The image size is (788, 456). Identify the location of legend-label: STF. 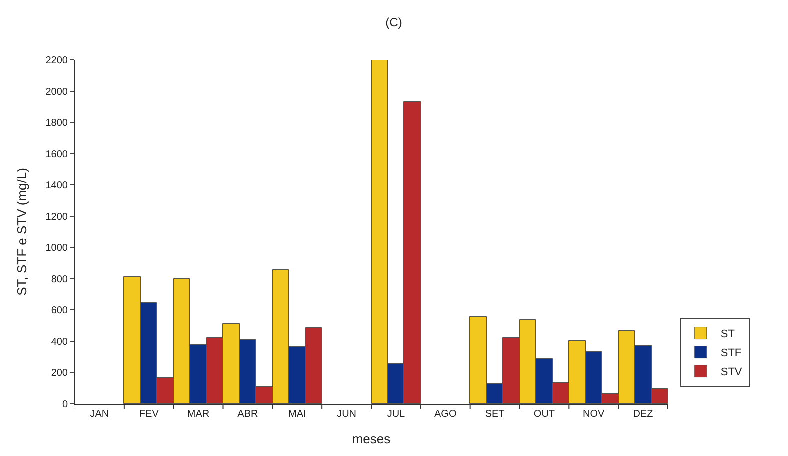
(731, 354).